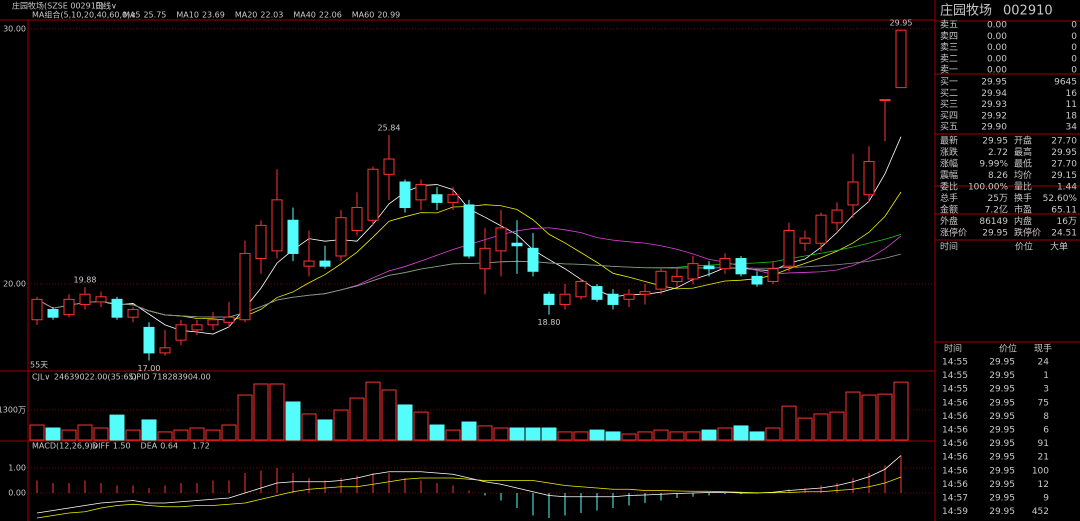 The width and height of the screenshot is (1080, 521). I want to click on trade-volume: 8, so click(1046, 417).